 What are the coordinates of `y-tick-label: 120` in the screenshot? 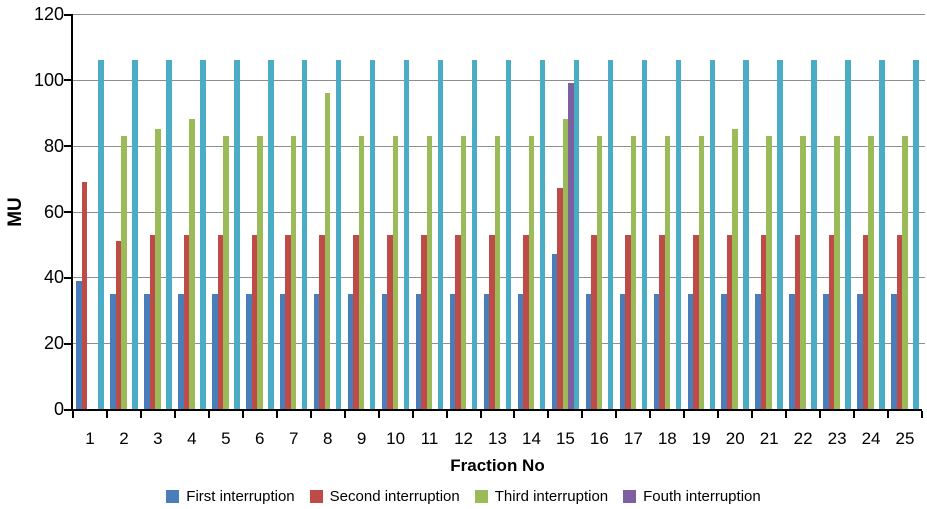 It's located at (48, 14).